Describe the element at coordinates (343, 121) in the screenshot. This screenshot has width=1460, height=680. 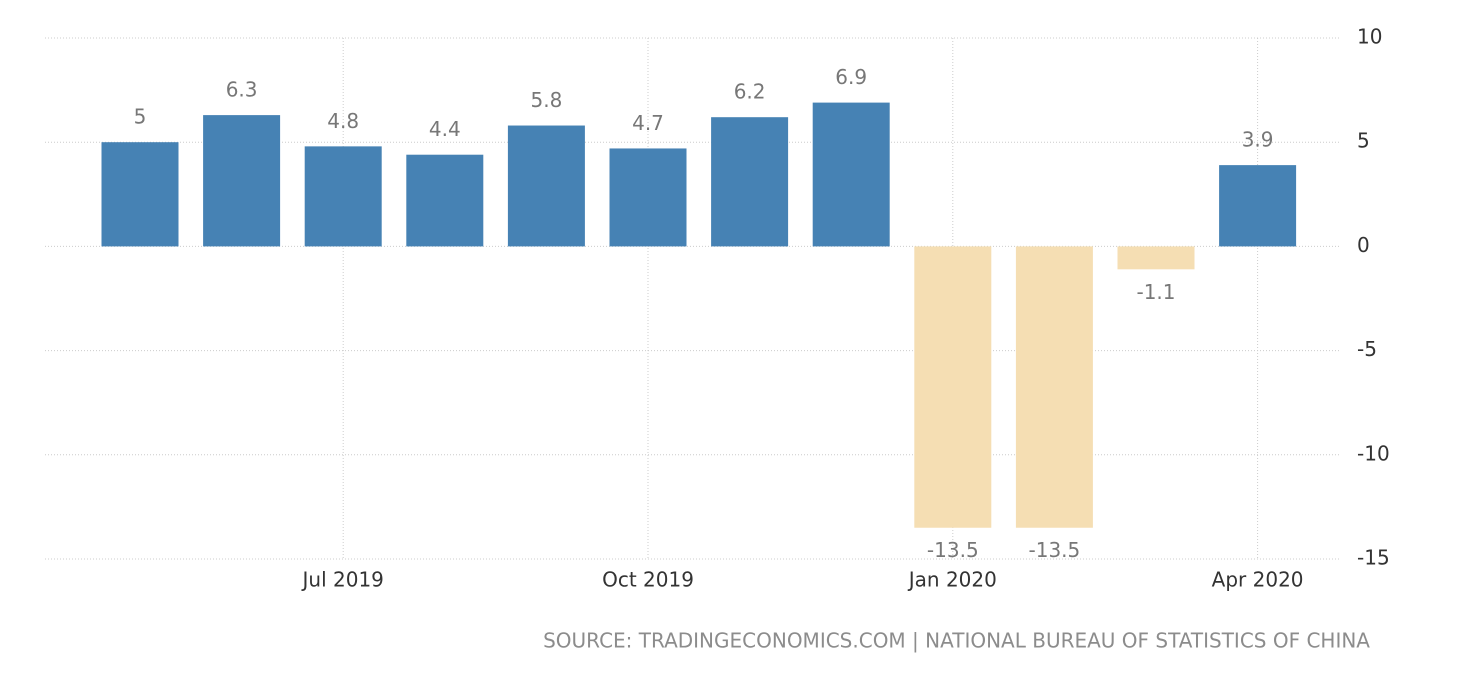
I see `value-label: 4.8` at that location.